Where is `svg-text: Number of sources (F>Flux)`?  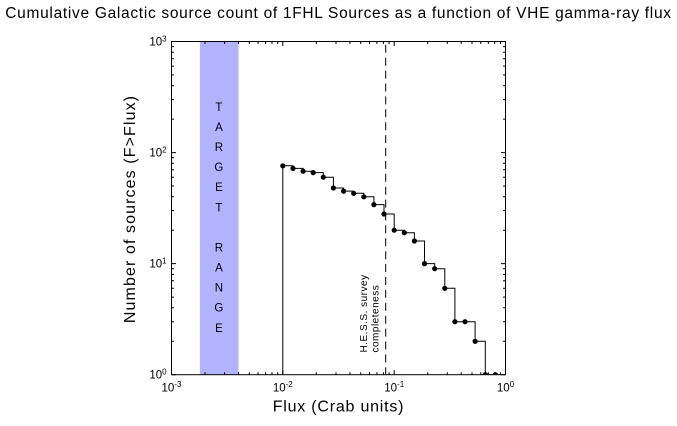
svg-text: Number of sources (F>Flux) is located at coordinates (130, 209).